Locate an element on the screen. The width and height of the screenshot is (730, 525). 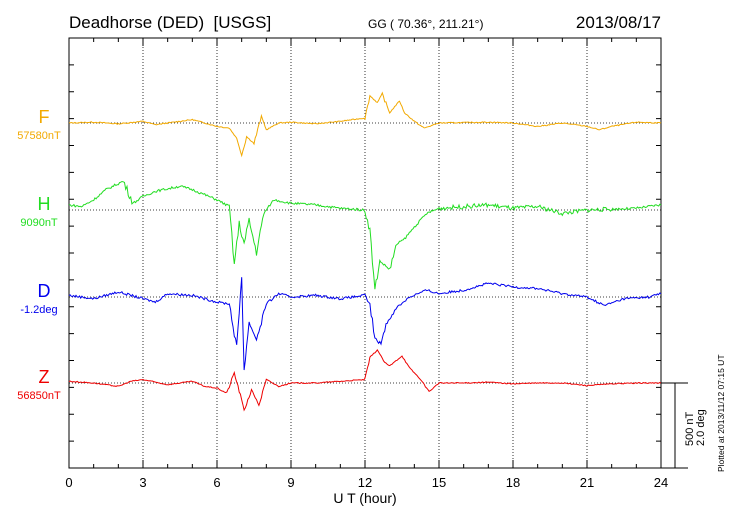
chart-title: Deadhorse (DED) [USGS] is located at coordinates (170, 22).